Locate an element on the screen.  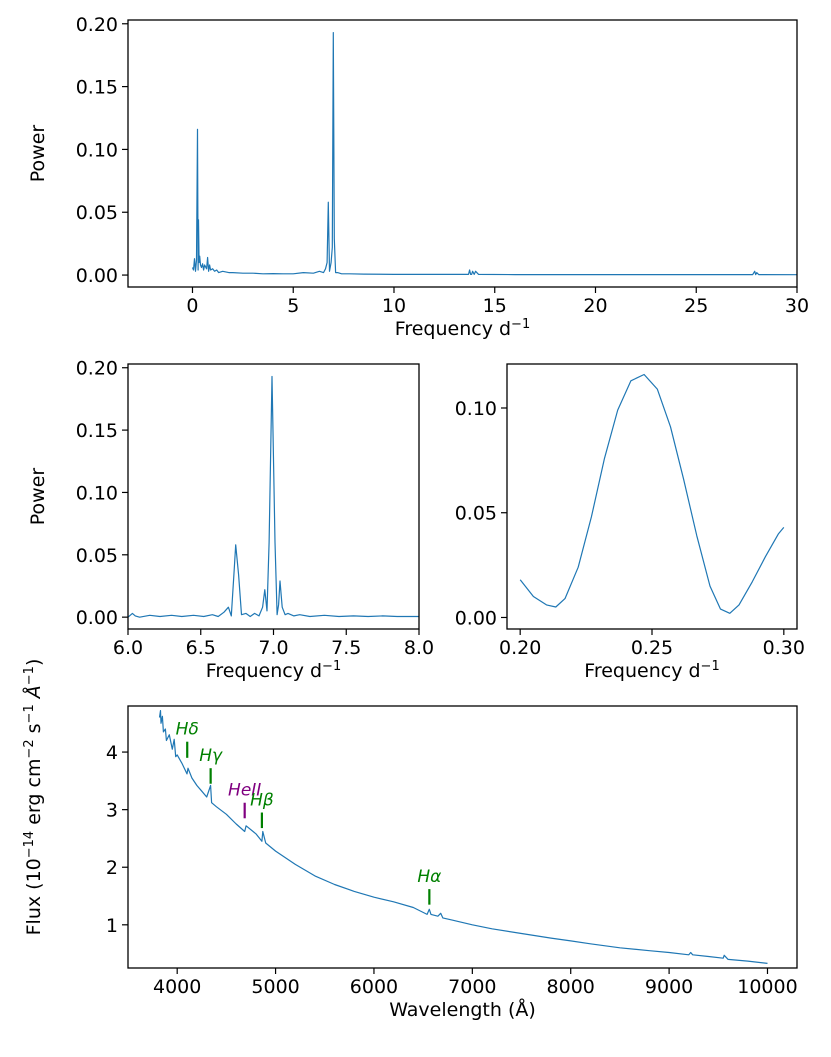
y-tick-label: 2 is located at coordinates (112, 868).